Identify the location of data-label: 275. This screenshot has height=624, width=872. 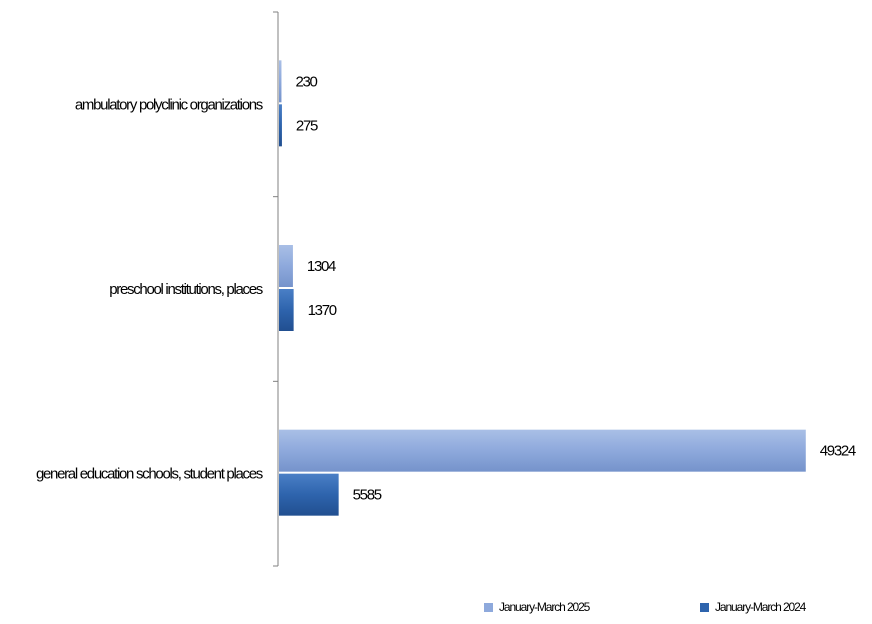
(307, 125).